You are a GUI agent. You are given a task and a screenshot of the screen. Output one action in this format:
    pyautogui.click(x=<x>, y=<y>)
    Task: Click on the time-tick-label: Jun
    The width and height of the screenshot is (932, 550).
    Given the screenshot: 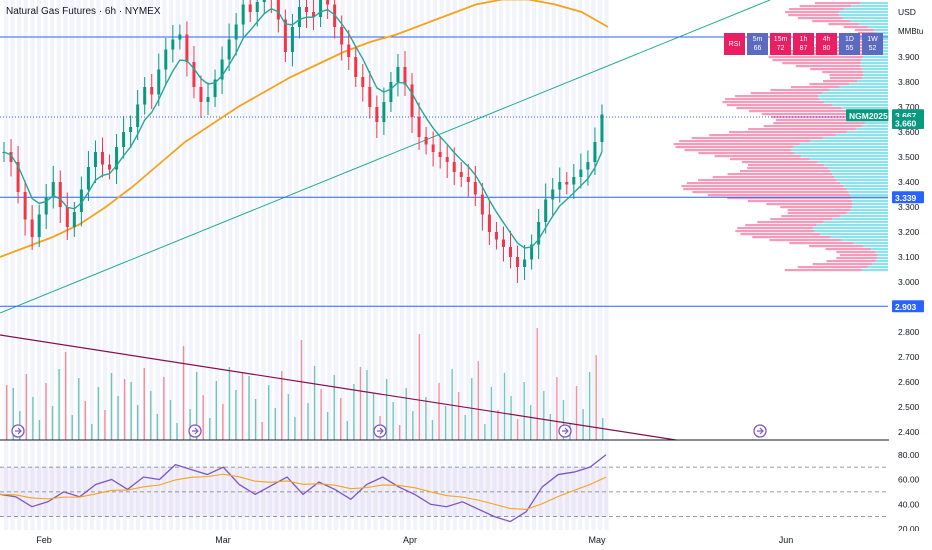 What is the action you would take?
    pyautogui.click(x=786, y=540)
    